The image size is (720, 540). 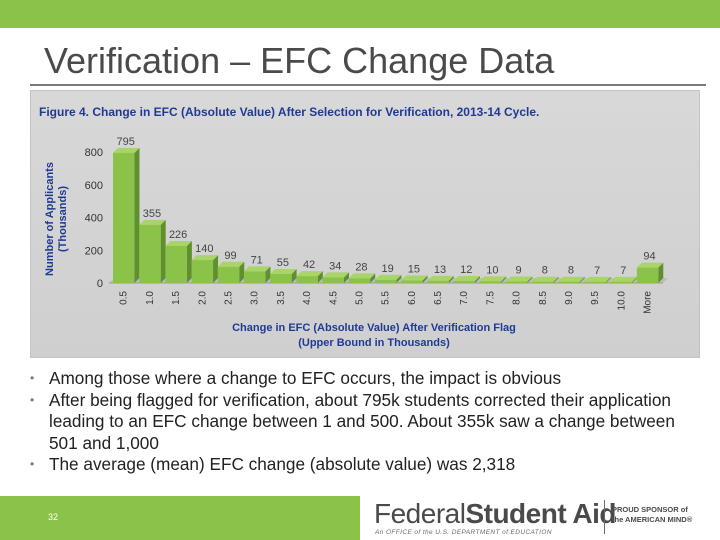 I want to click on footer-divider, so click(x=604, y=517).